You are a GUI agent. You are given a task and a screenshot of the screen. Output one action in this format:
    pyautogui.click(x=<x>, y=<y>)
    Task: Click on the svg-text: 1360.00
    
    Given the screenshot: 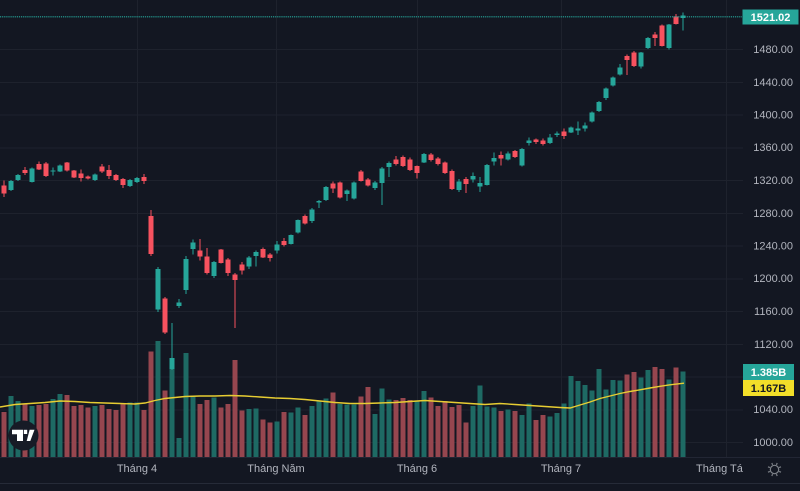 What is the action you would take?
    pyautogui.click(x=773, y=148)
    